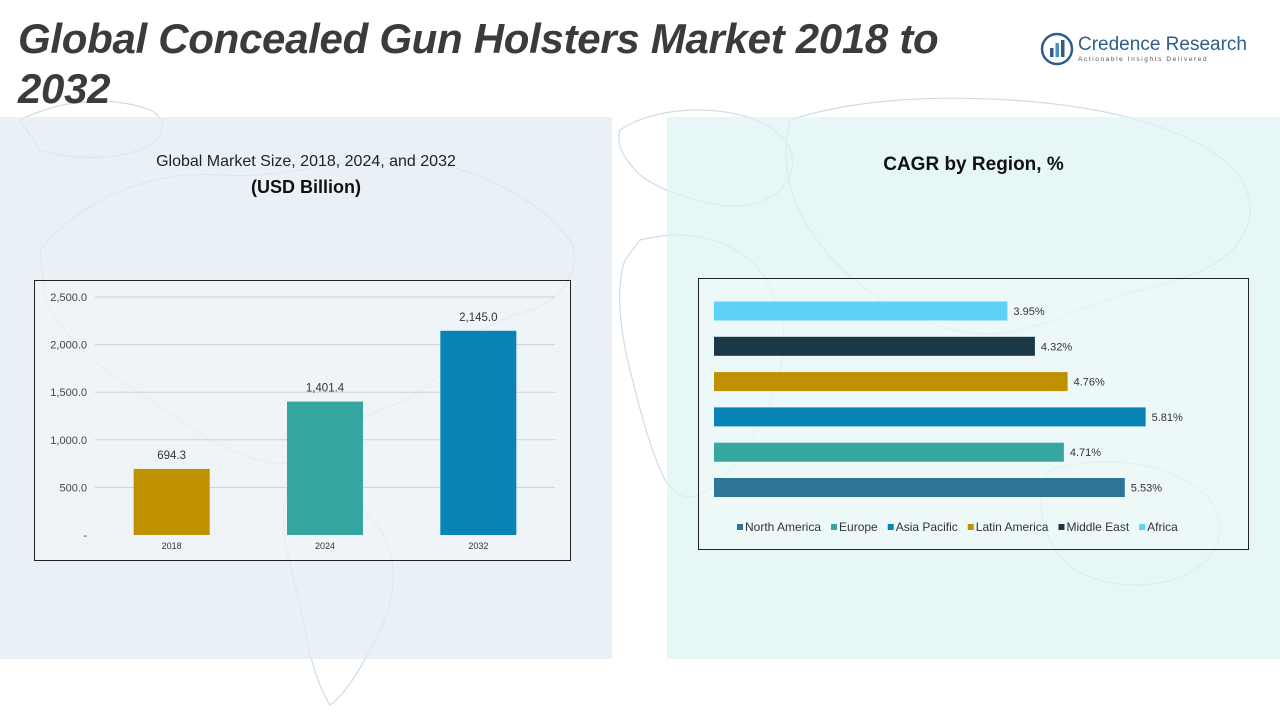 This screenshot has width=1280, height=720. What do you see at coordinates (306, 187) in the screenshot?
I see `market-size-unit: (USD Billion)` at bounding box center [306, 187].